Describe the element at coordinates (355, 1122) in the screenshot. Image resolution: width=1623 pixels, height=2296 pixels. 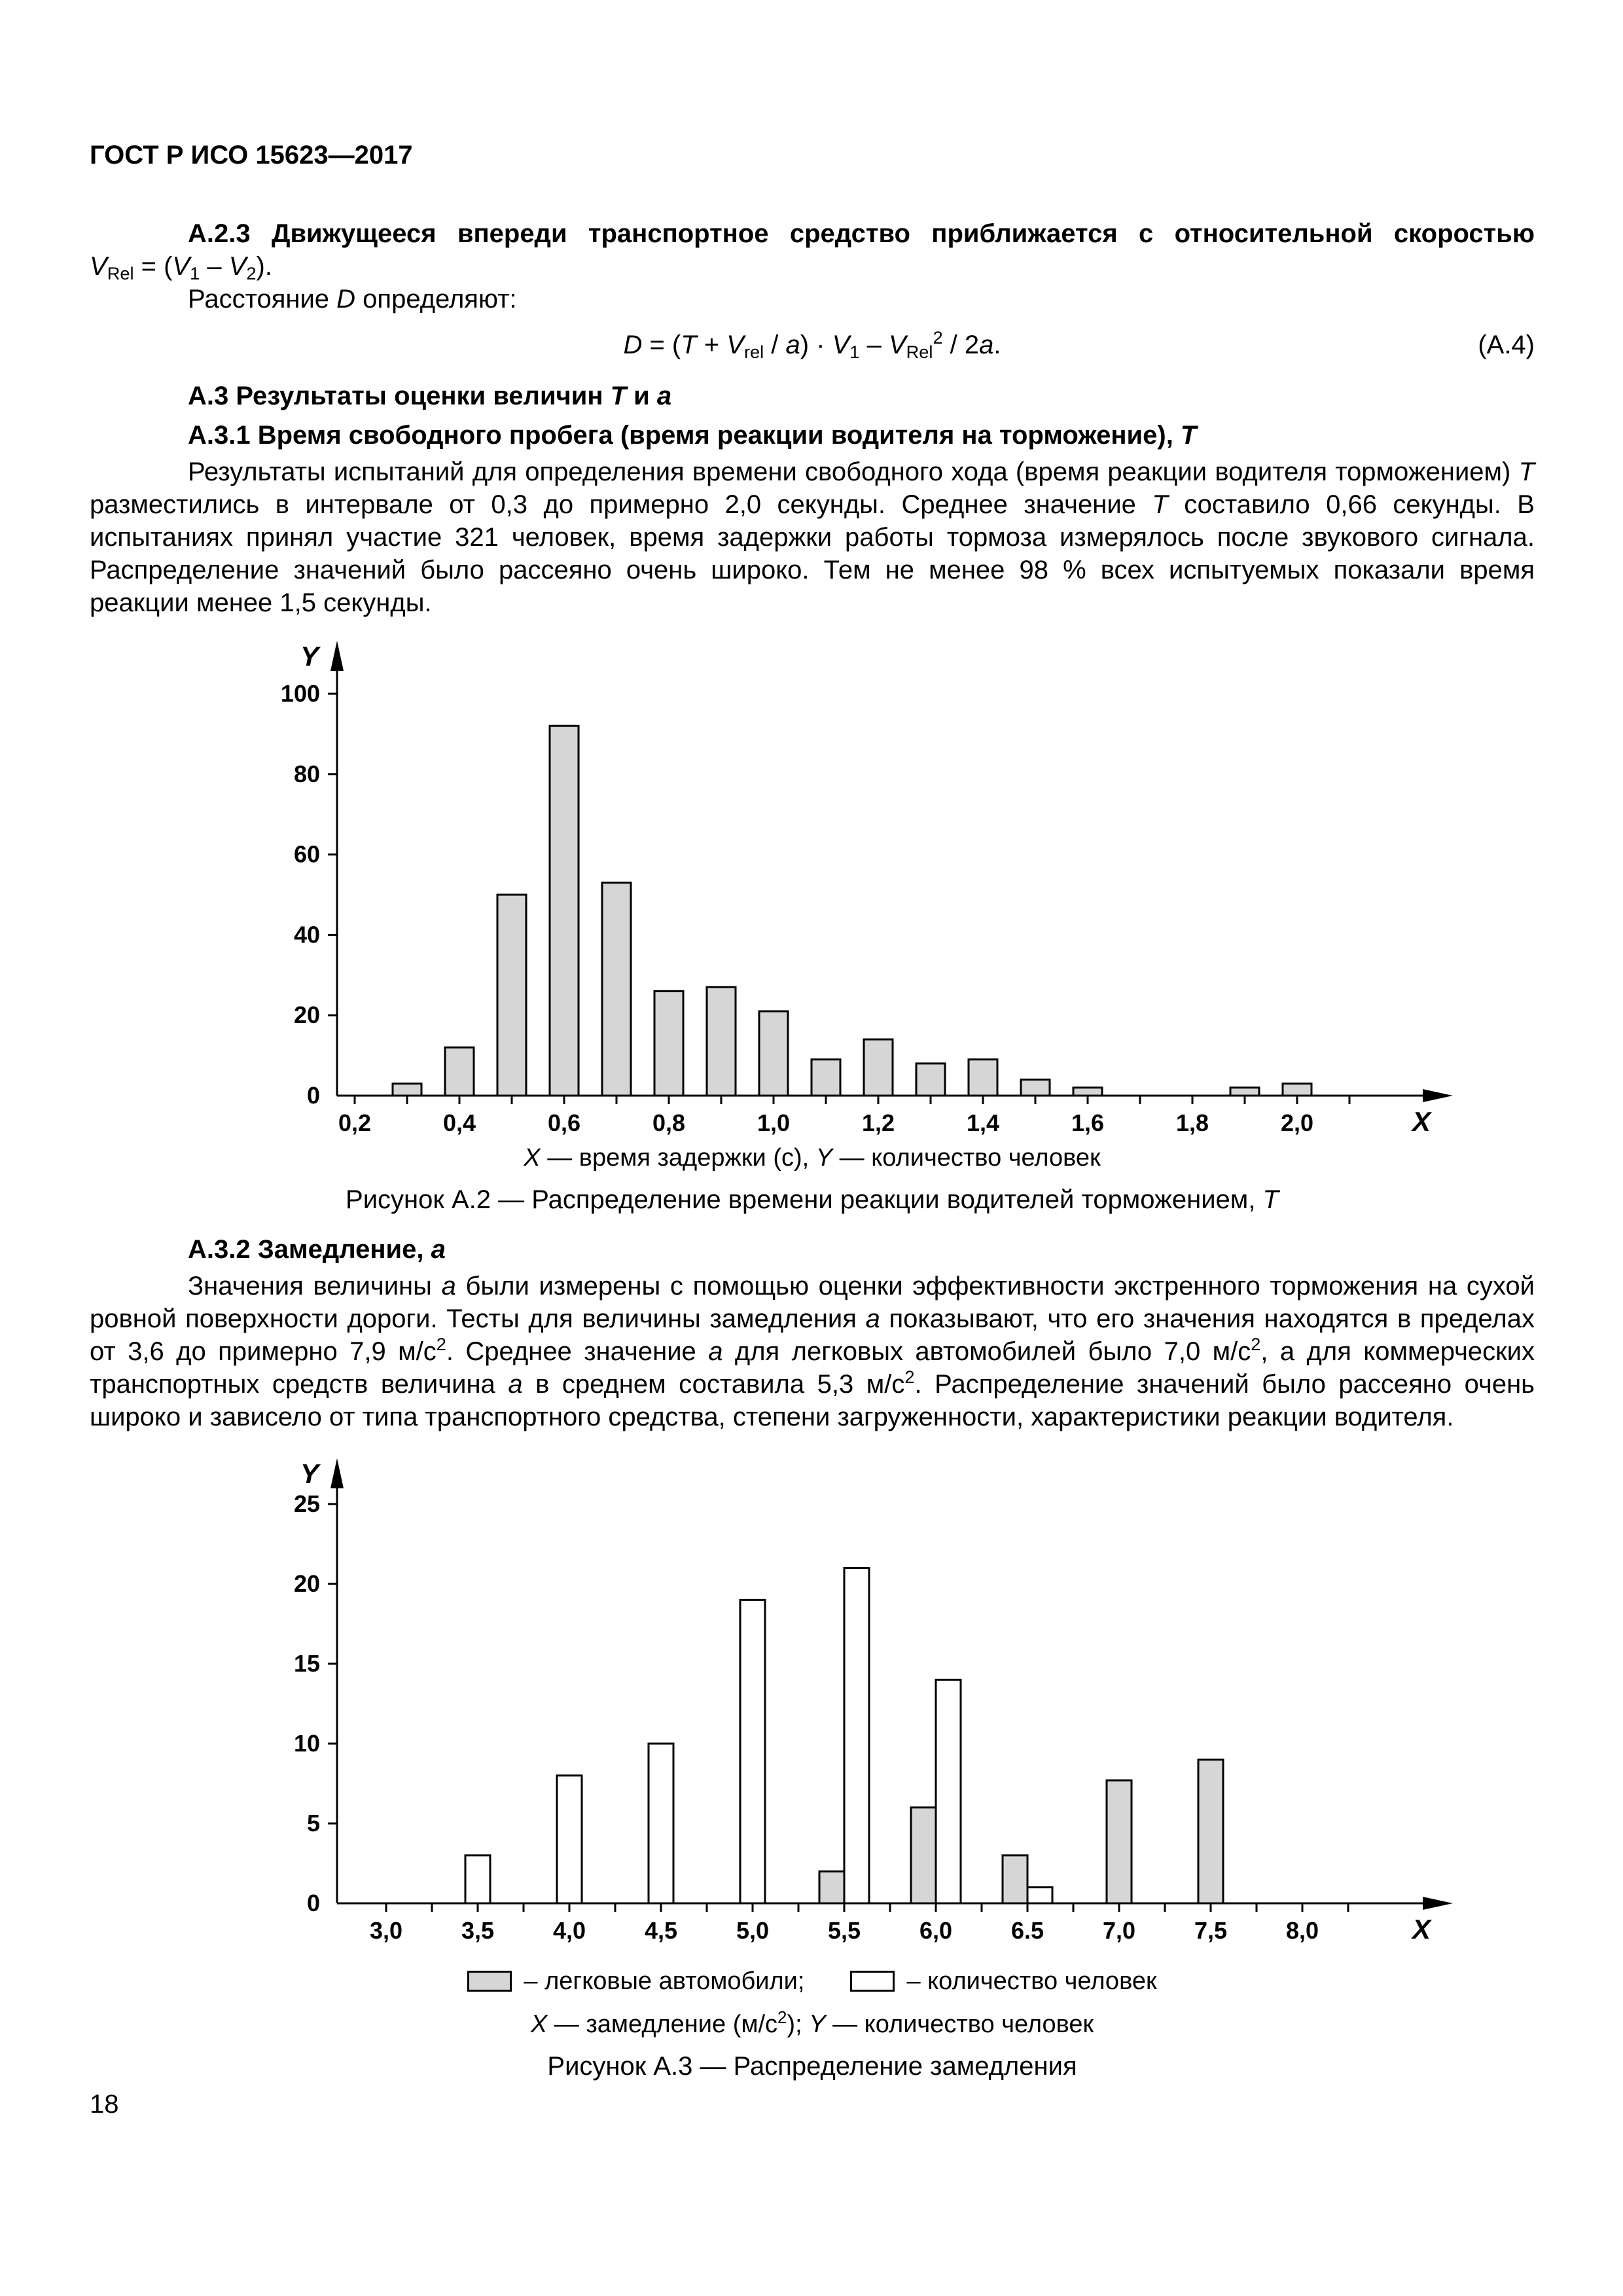
I see `svg-text: 0,2` at that location.